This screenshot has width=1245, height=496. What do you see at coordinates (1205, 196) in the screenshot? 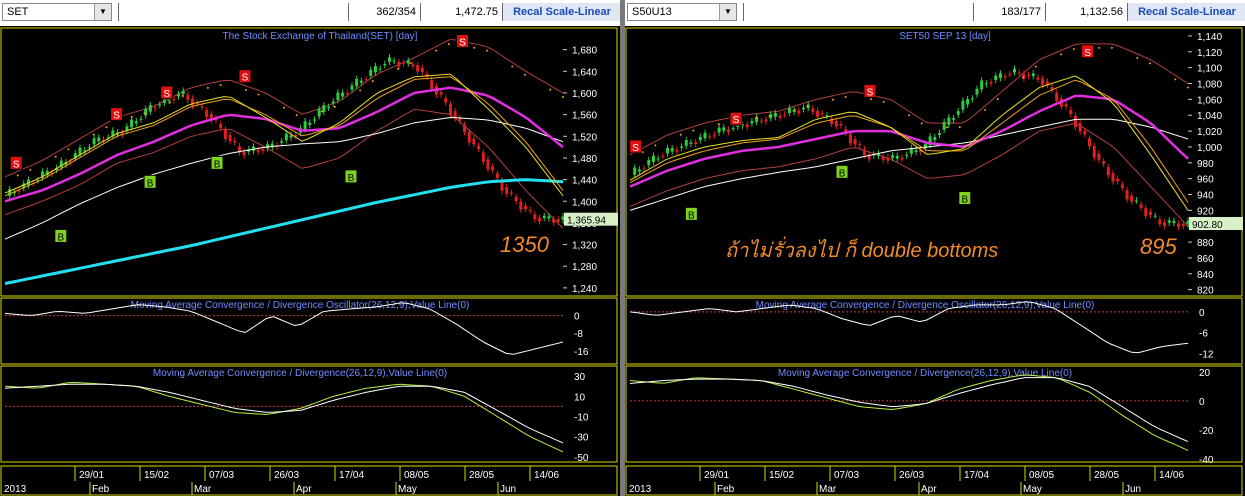
I see `y-tick-label: 940` at bounding box center [1205, 196].